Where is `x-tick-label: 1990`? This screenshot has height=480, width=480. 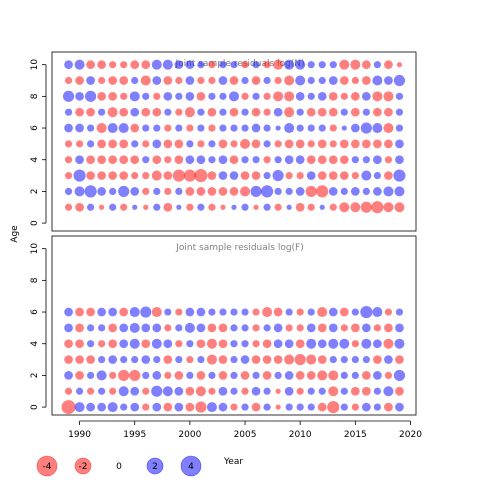
x-tick-label: 1990 is located at coordinates (79, 435).